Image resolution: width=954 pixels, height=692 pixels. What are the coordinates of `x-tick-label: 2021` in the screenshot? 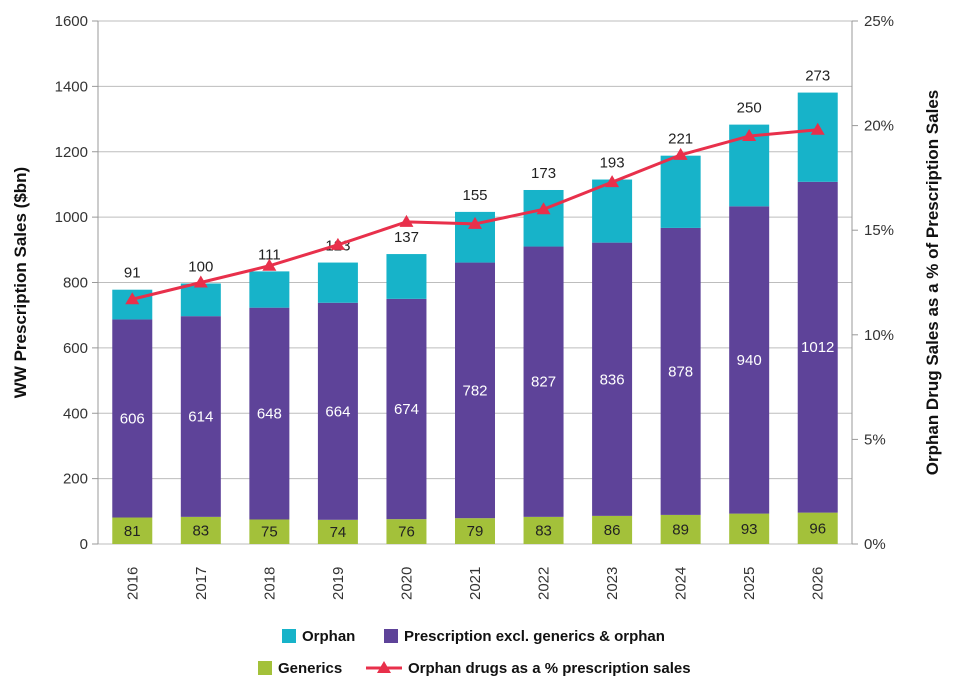 It's located at (475, 583).